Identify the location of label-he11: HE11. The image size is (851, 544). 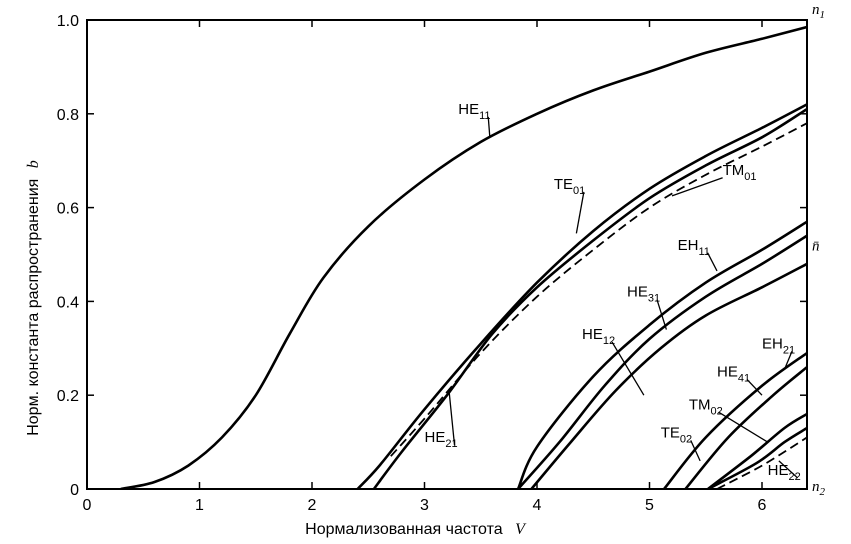
(474, 111).